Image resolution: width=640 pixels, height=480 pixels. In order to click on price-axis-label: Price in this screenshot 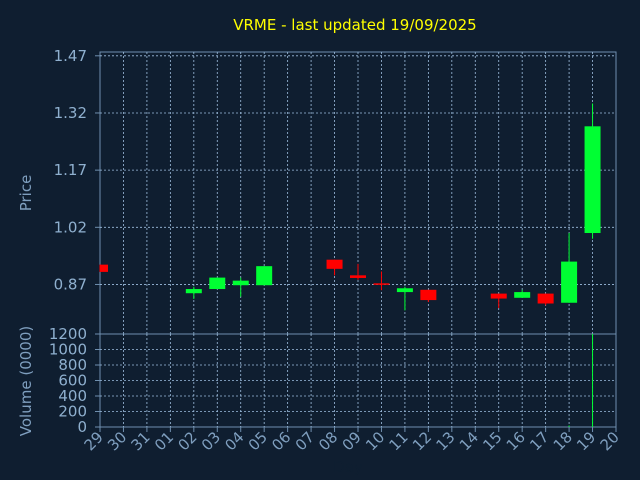, I will do `click(26, 193)`.